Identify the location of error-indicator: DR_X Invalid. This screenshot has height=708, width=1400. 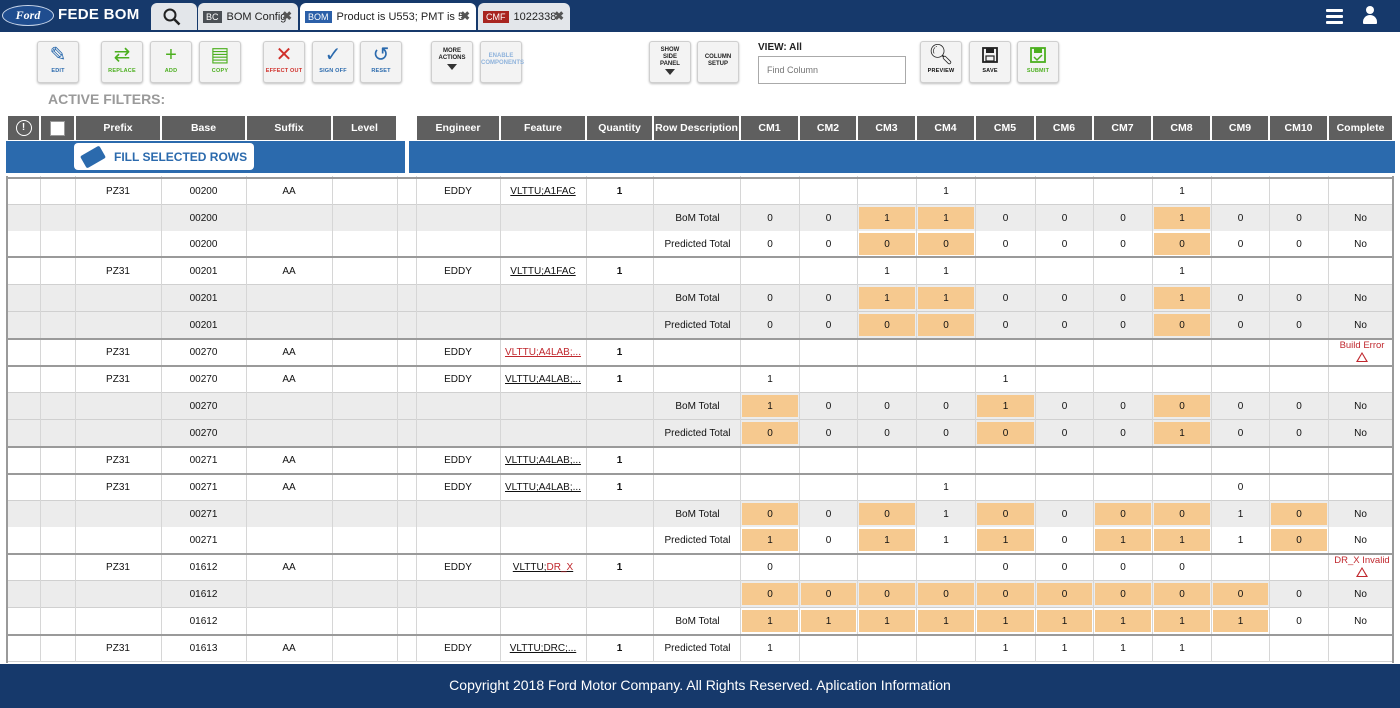
(1362, 566).